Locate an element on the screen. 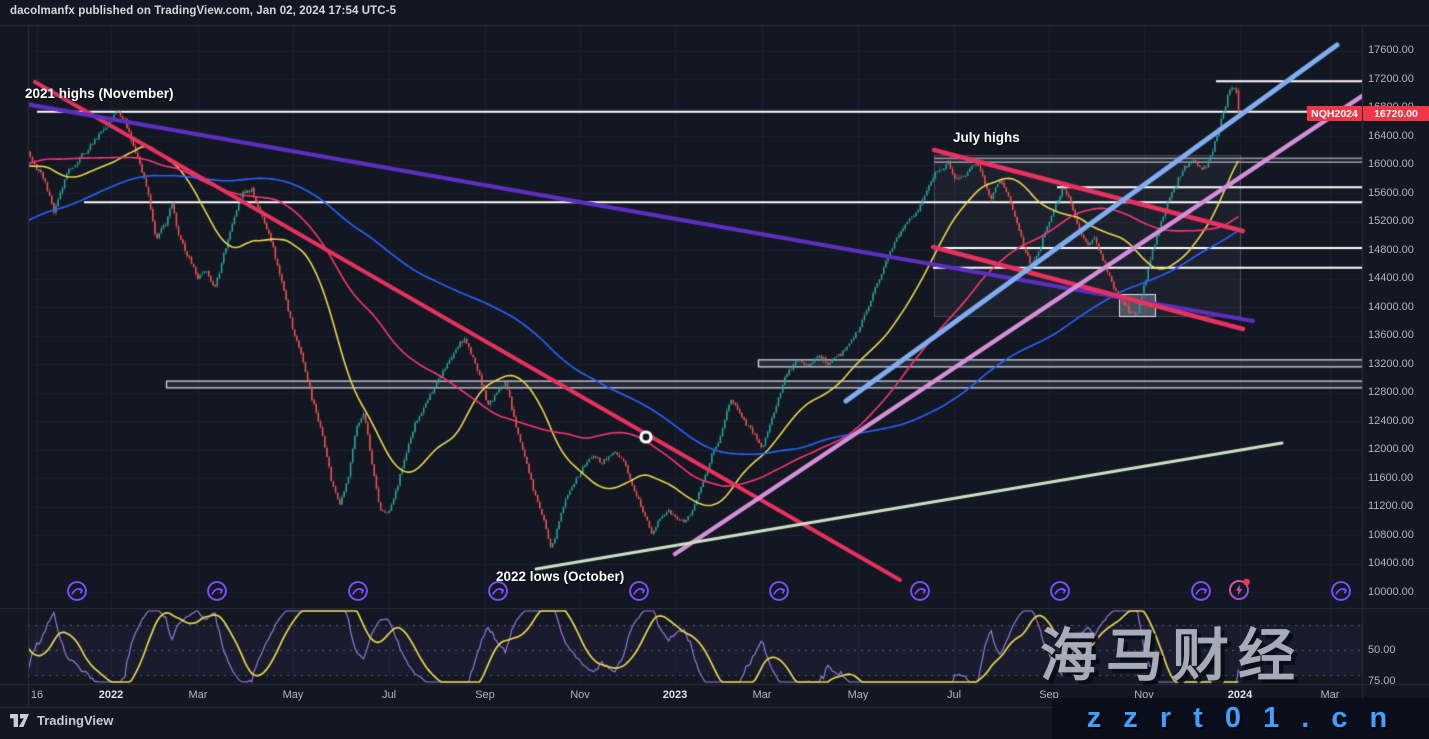  price-axis-label: 14400.00 is located at coordinates (1391, 278).